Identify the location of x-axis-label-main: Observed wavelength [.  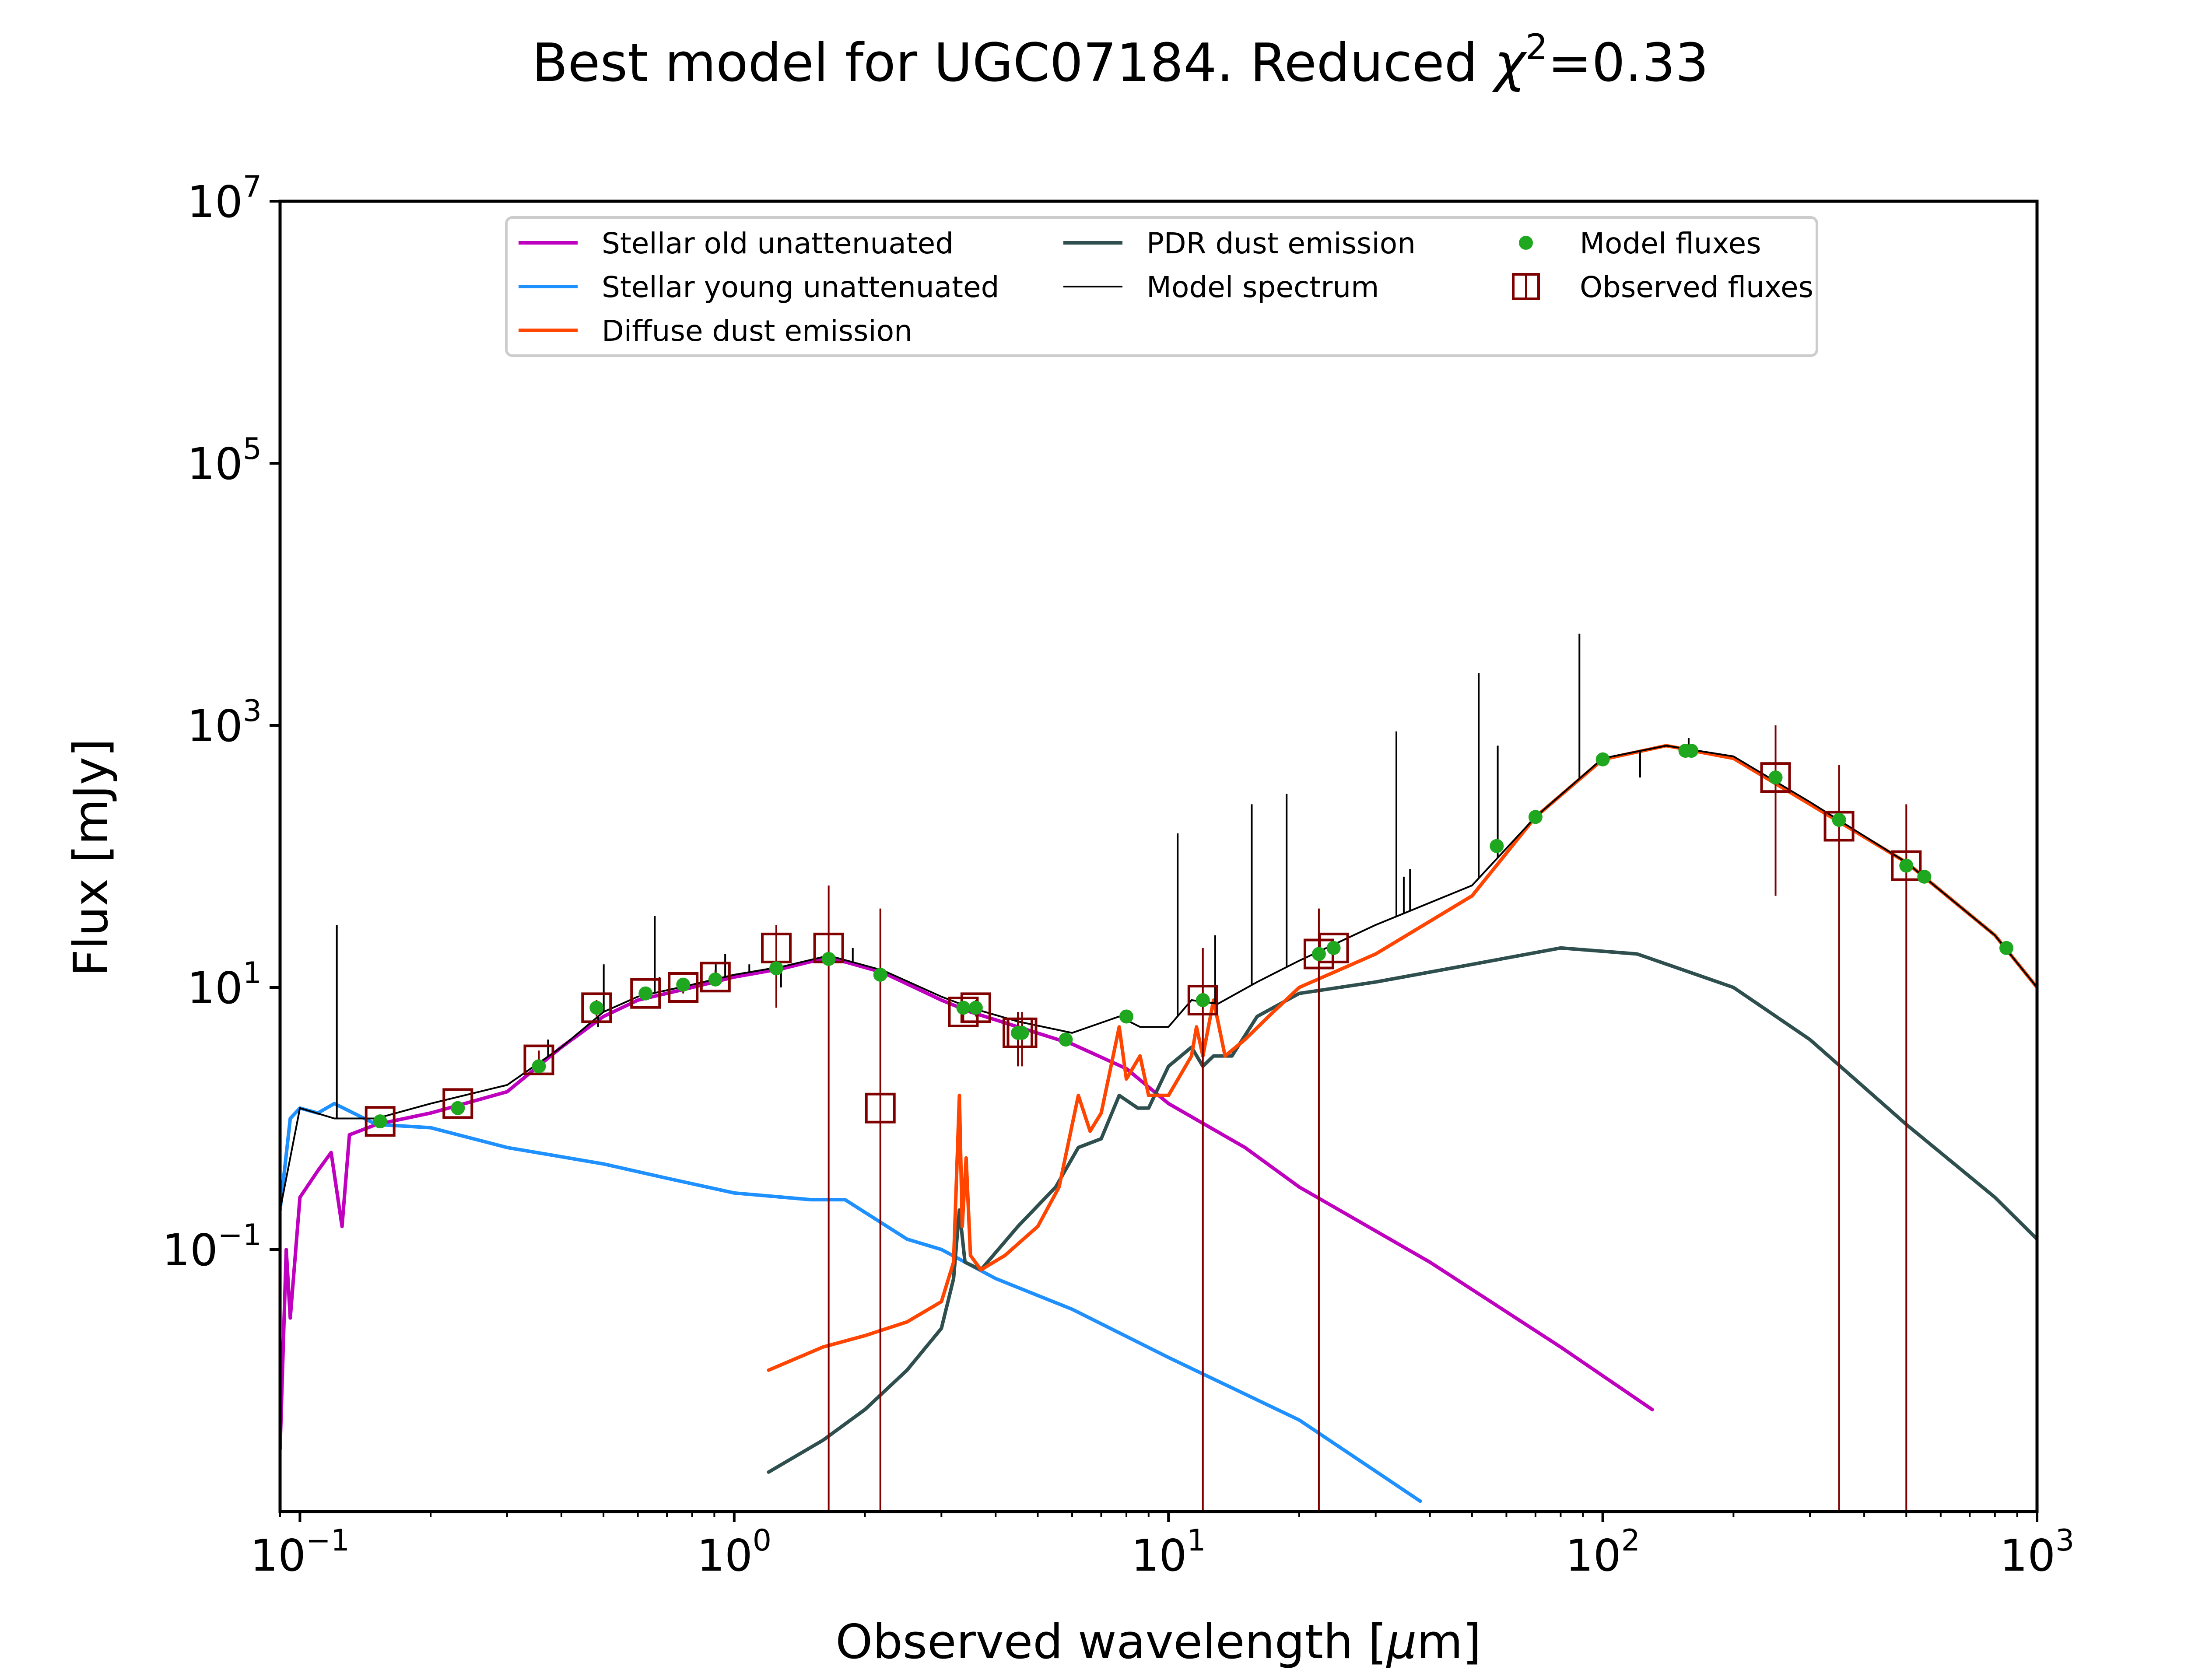
(1111, 1642).